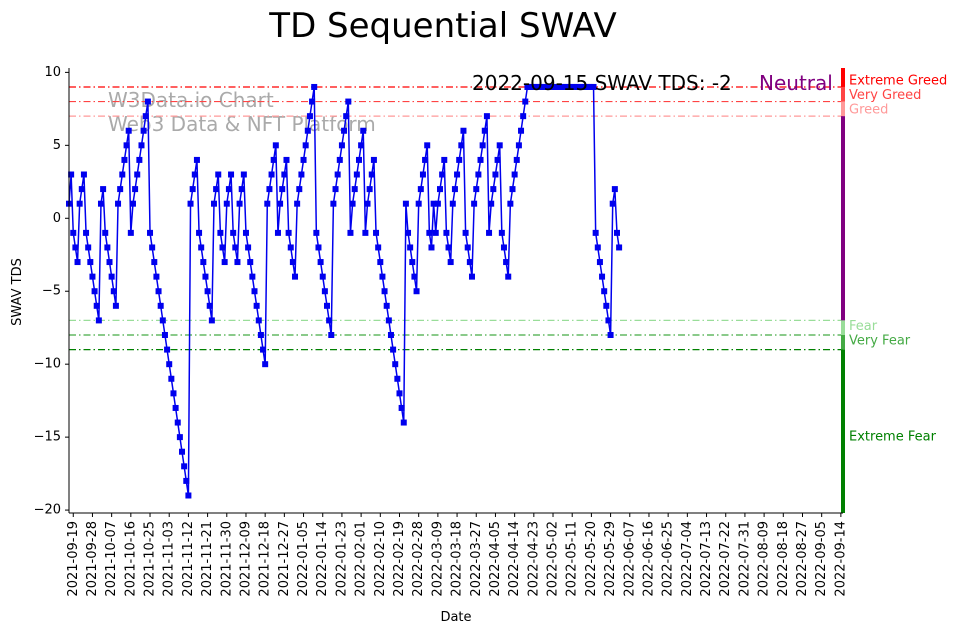 The height and width of the screenshot is (633, 962). Describe the element at coordinates (188, 559) in the screenshot. I see `x-tick-label-6: 2021-11-12` at that location.